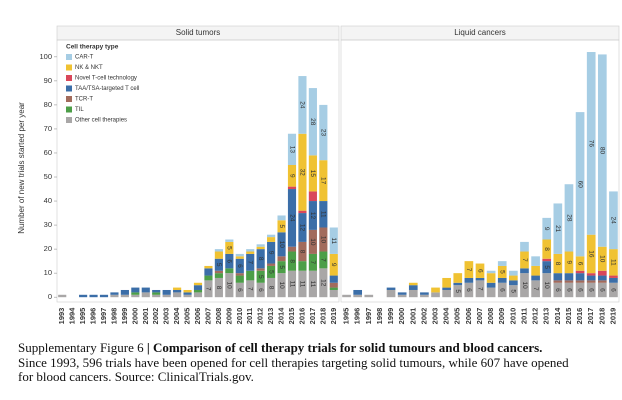 This screenshot has height=400, width=622. Describe the element at coordinates (579, 316) in the screenshot. I see `x-tick-label: 2016` at that location.